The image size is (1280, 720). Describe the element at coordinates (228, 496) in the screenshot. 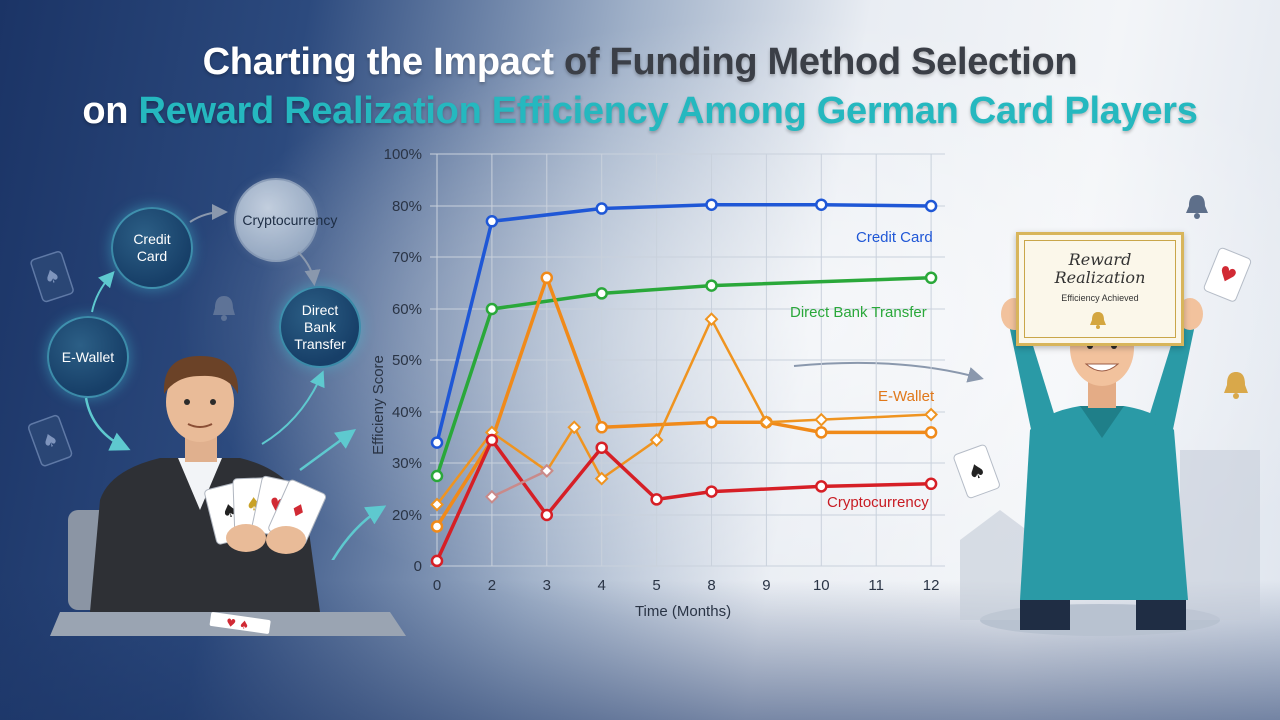

I see `card-player-illustration: ♠ ♠ ♥ ♦ ♥ ♠` at that location.